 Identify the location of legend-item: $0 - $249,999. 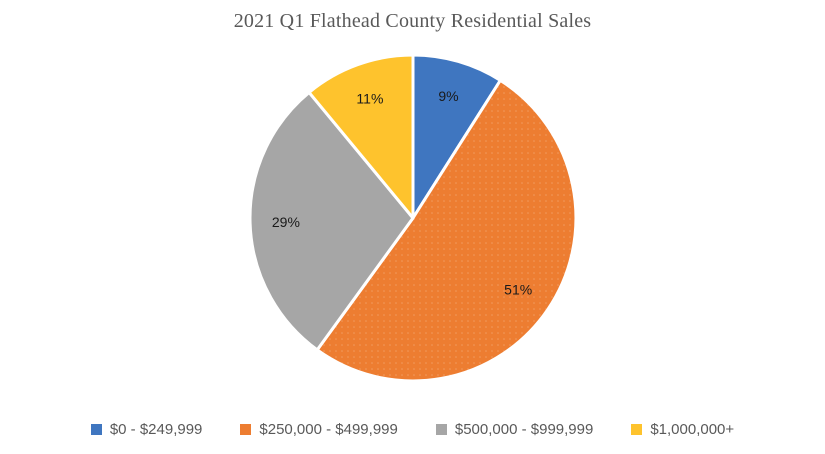
(146, 429).